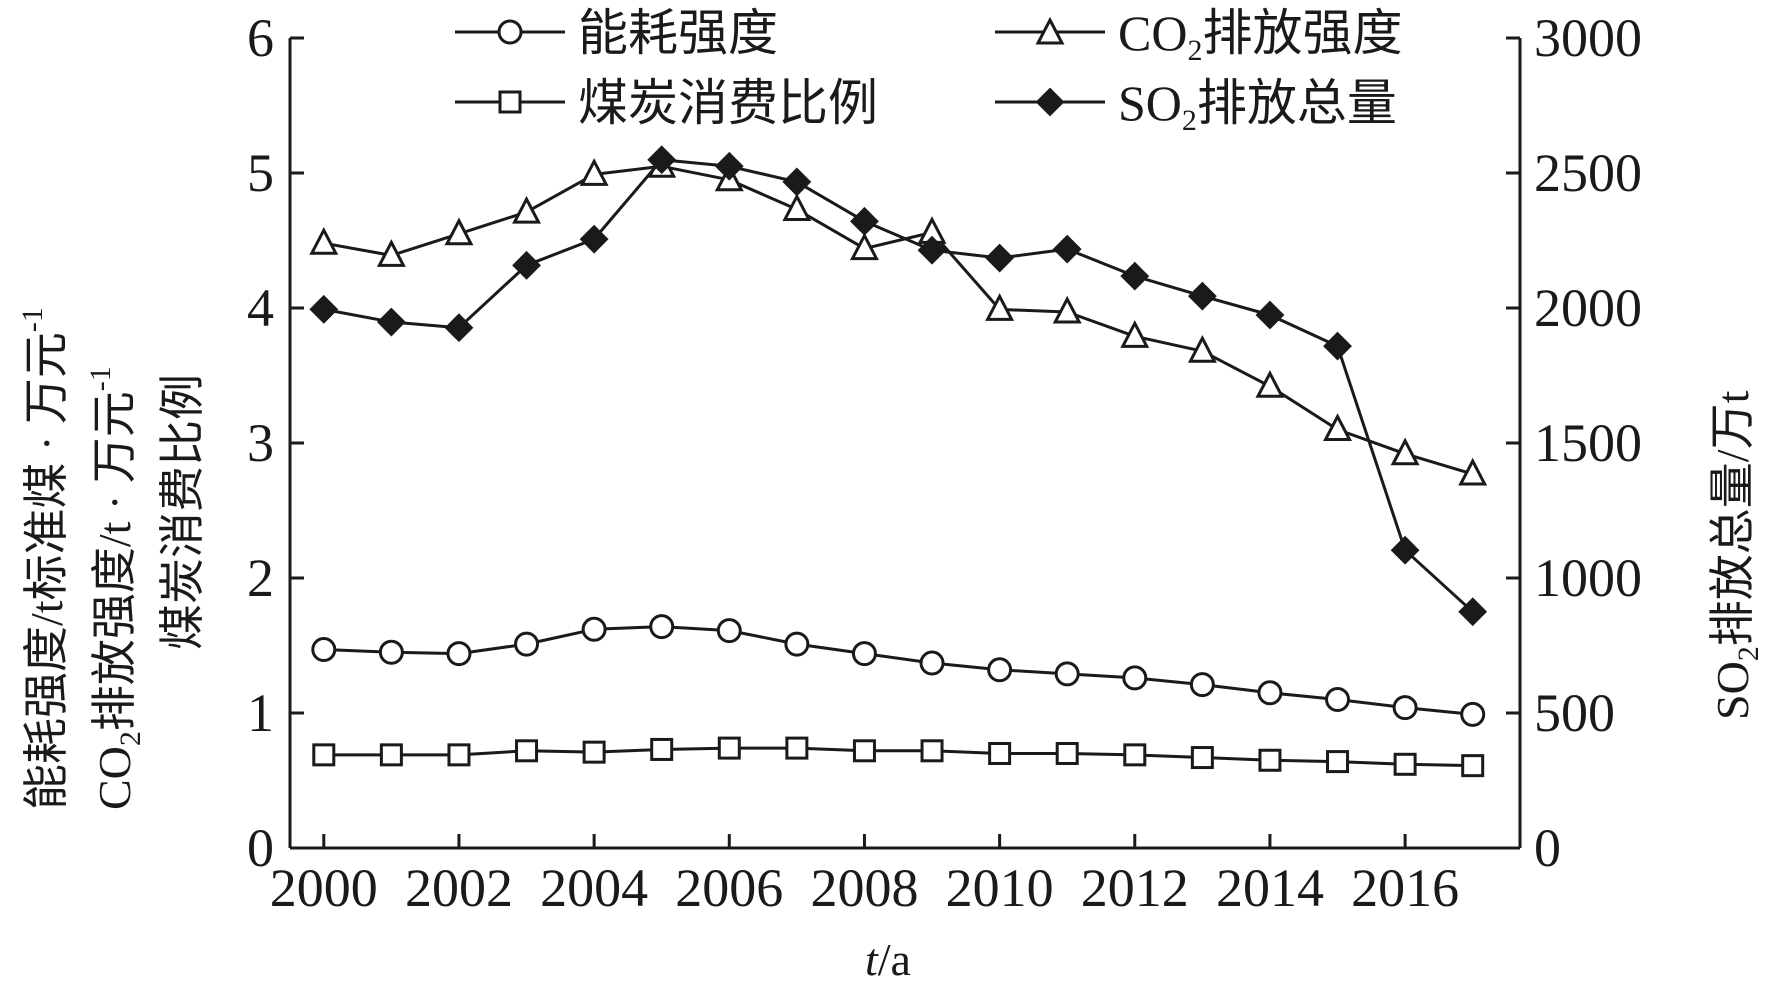 Image resolution: width=1772 pixels, height=987 pixels. I want to click on right-y-tick-label: 3000, so click(1588, 38).